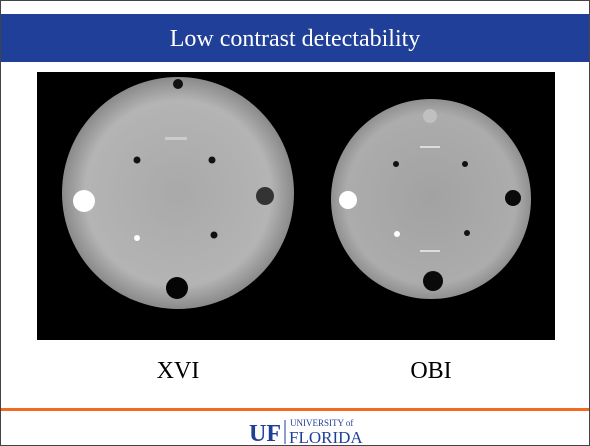 This screenshot has height=446, width=590. What do you see at coordinates (265, 433) in the screenshot?
I see `logo-mark: UF` at bounding box center [265, 433].